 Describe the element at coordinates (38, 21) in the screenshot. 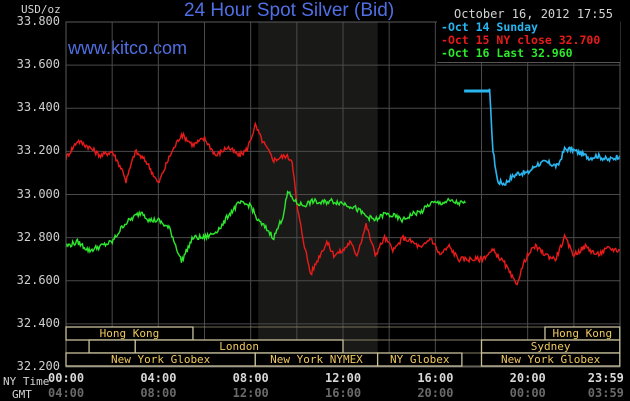

I see `y-tick-label: 33.800` at that location.